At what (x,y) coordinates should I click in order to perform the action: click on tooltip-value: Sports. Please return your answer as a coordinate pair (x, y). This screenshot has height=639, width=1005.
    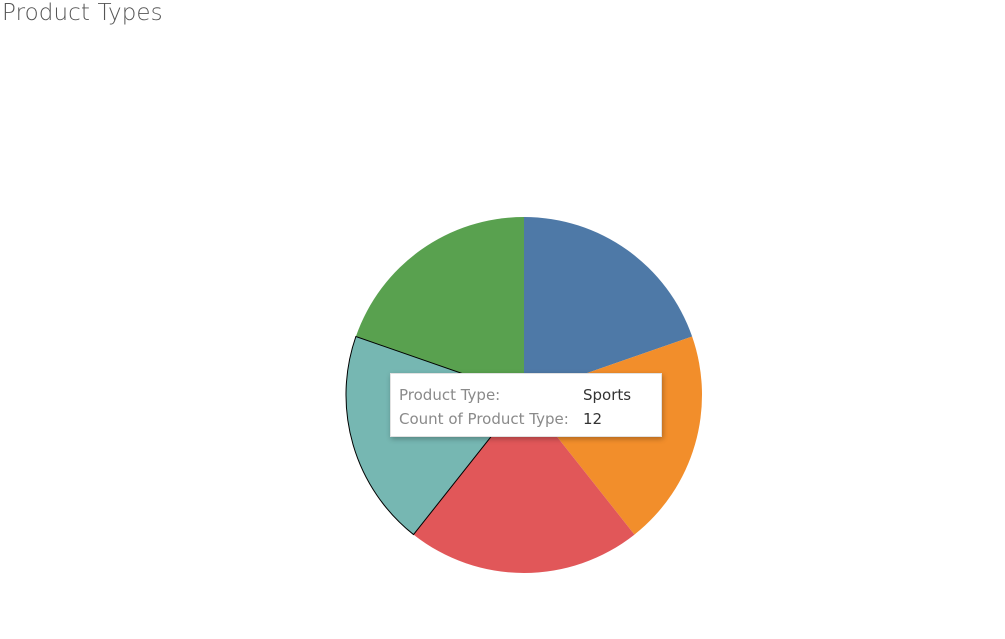
    Looking at the image, I should click on (607, 395).